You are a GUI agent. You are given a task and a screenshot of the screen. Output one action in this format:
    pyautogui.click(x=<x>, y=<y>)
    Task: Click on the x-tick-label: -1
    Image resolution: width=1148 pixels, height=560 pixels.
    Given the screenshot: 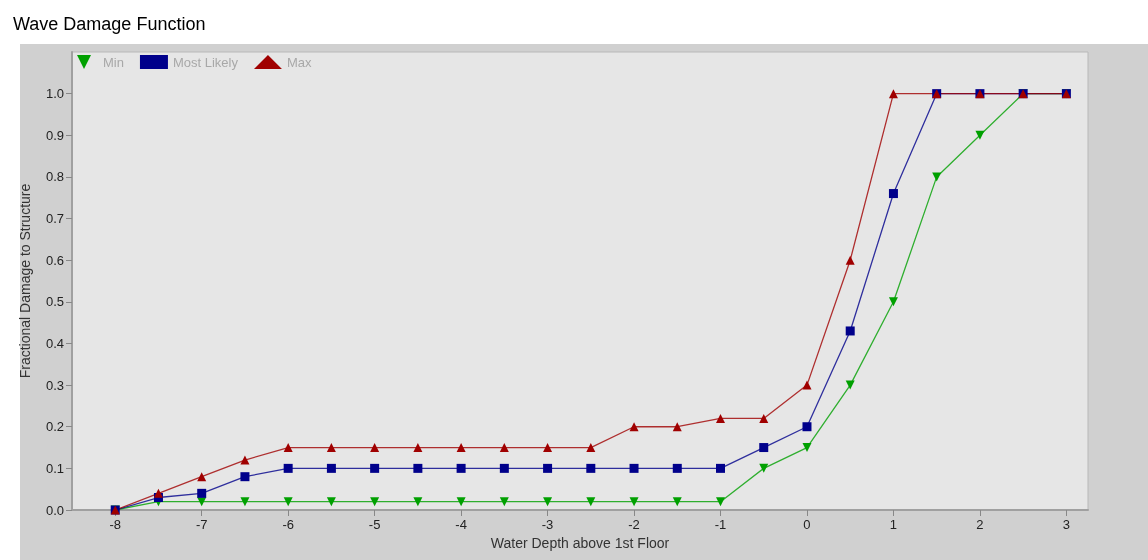 What is the action you would take?
    pyautogui.click(x=720, y=524)
    